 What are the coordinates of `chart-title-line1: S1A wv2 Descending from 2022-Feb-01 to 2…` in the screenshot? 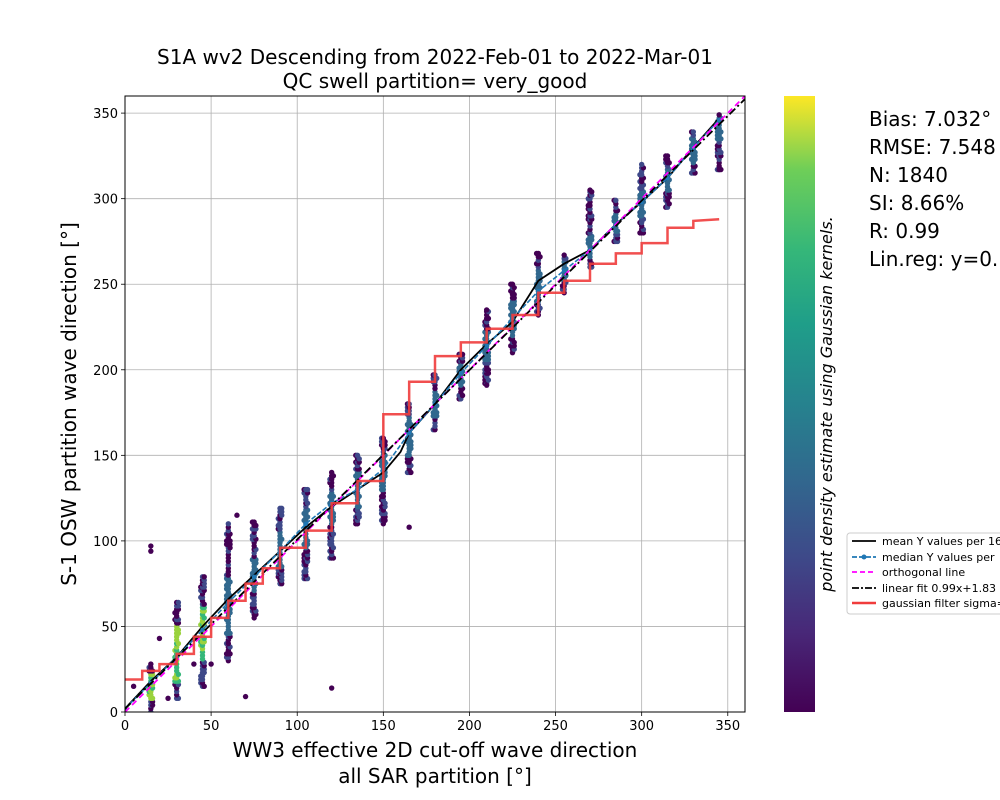 It's located at (435, 57).